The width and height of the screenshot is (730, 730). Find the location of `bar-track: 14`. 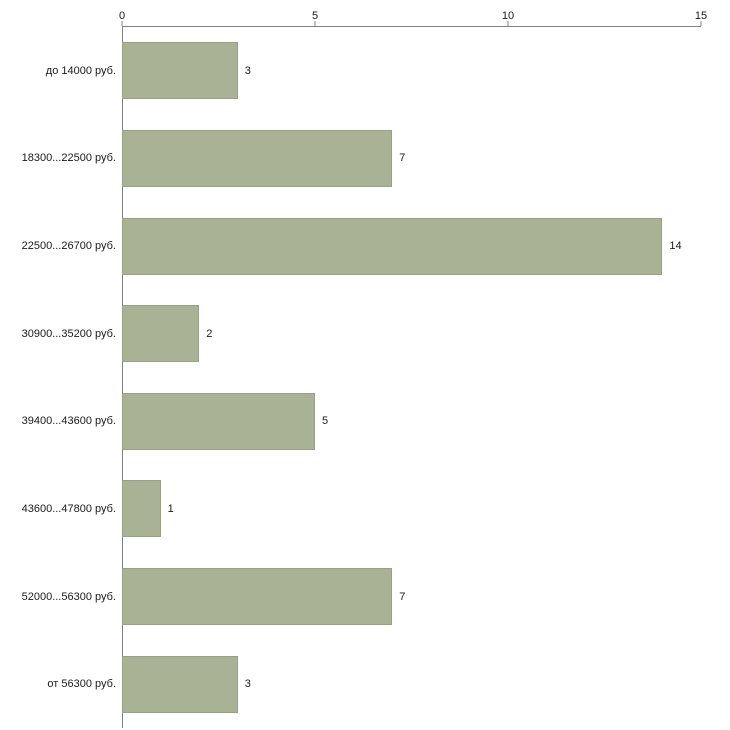

bar-track: 14 is located at coordinates (411, 246).